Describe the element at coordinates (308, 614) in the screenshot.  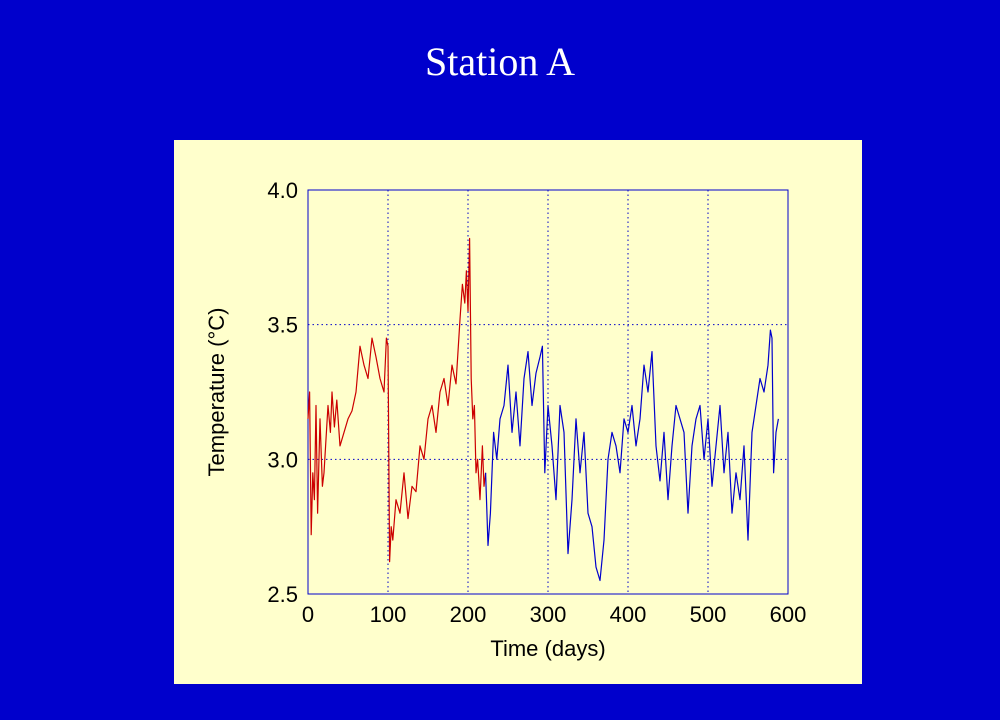
I see `x-tick-label: 0` at that location.